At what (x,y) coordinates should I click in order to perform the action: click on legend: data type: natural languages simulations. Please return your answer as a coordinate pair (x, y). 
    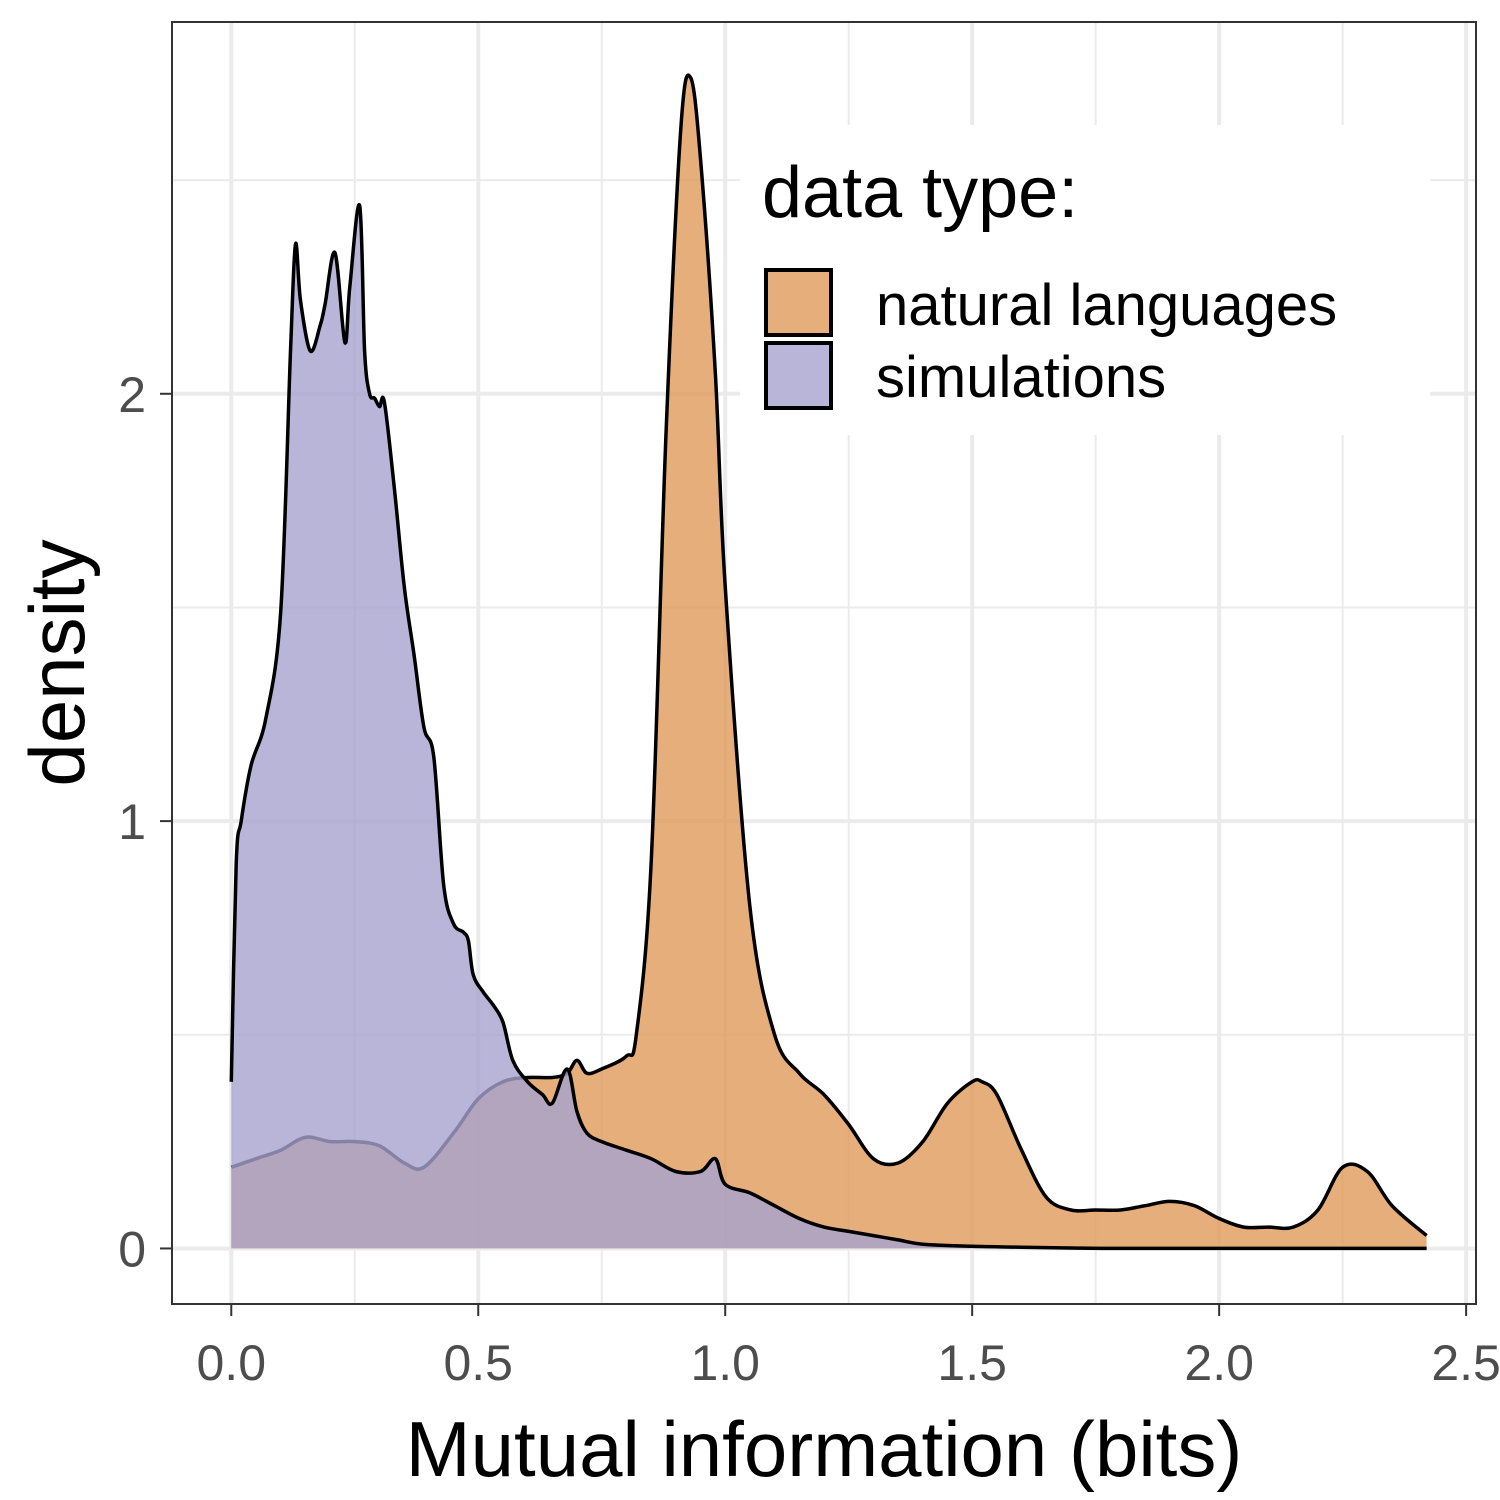
    Looking at the image, I should click on (1085, 280).